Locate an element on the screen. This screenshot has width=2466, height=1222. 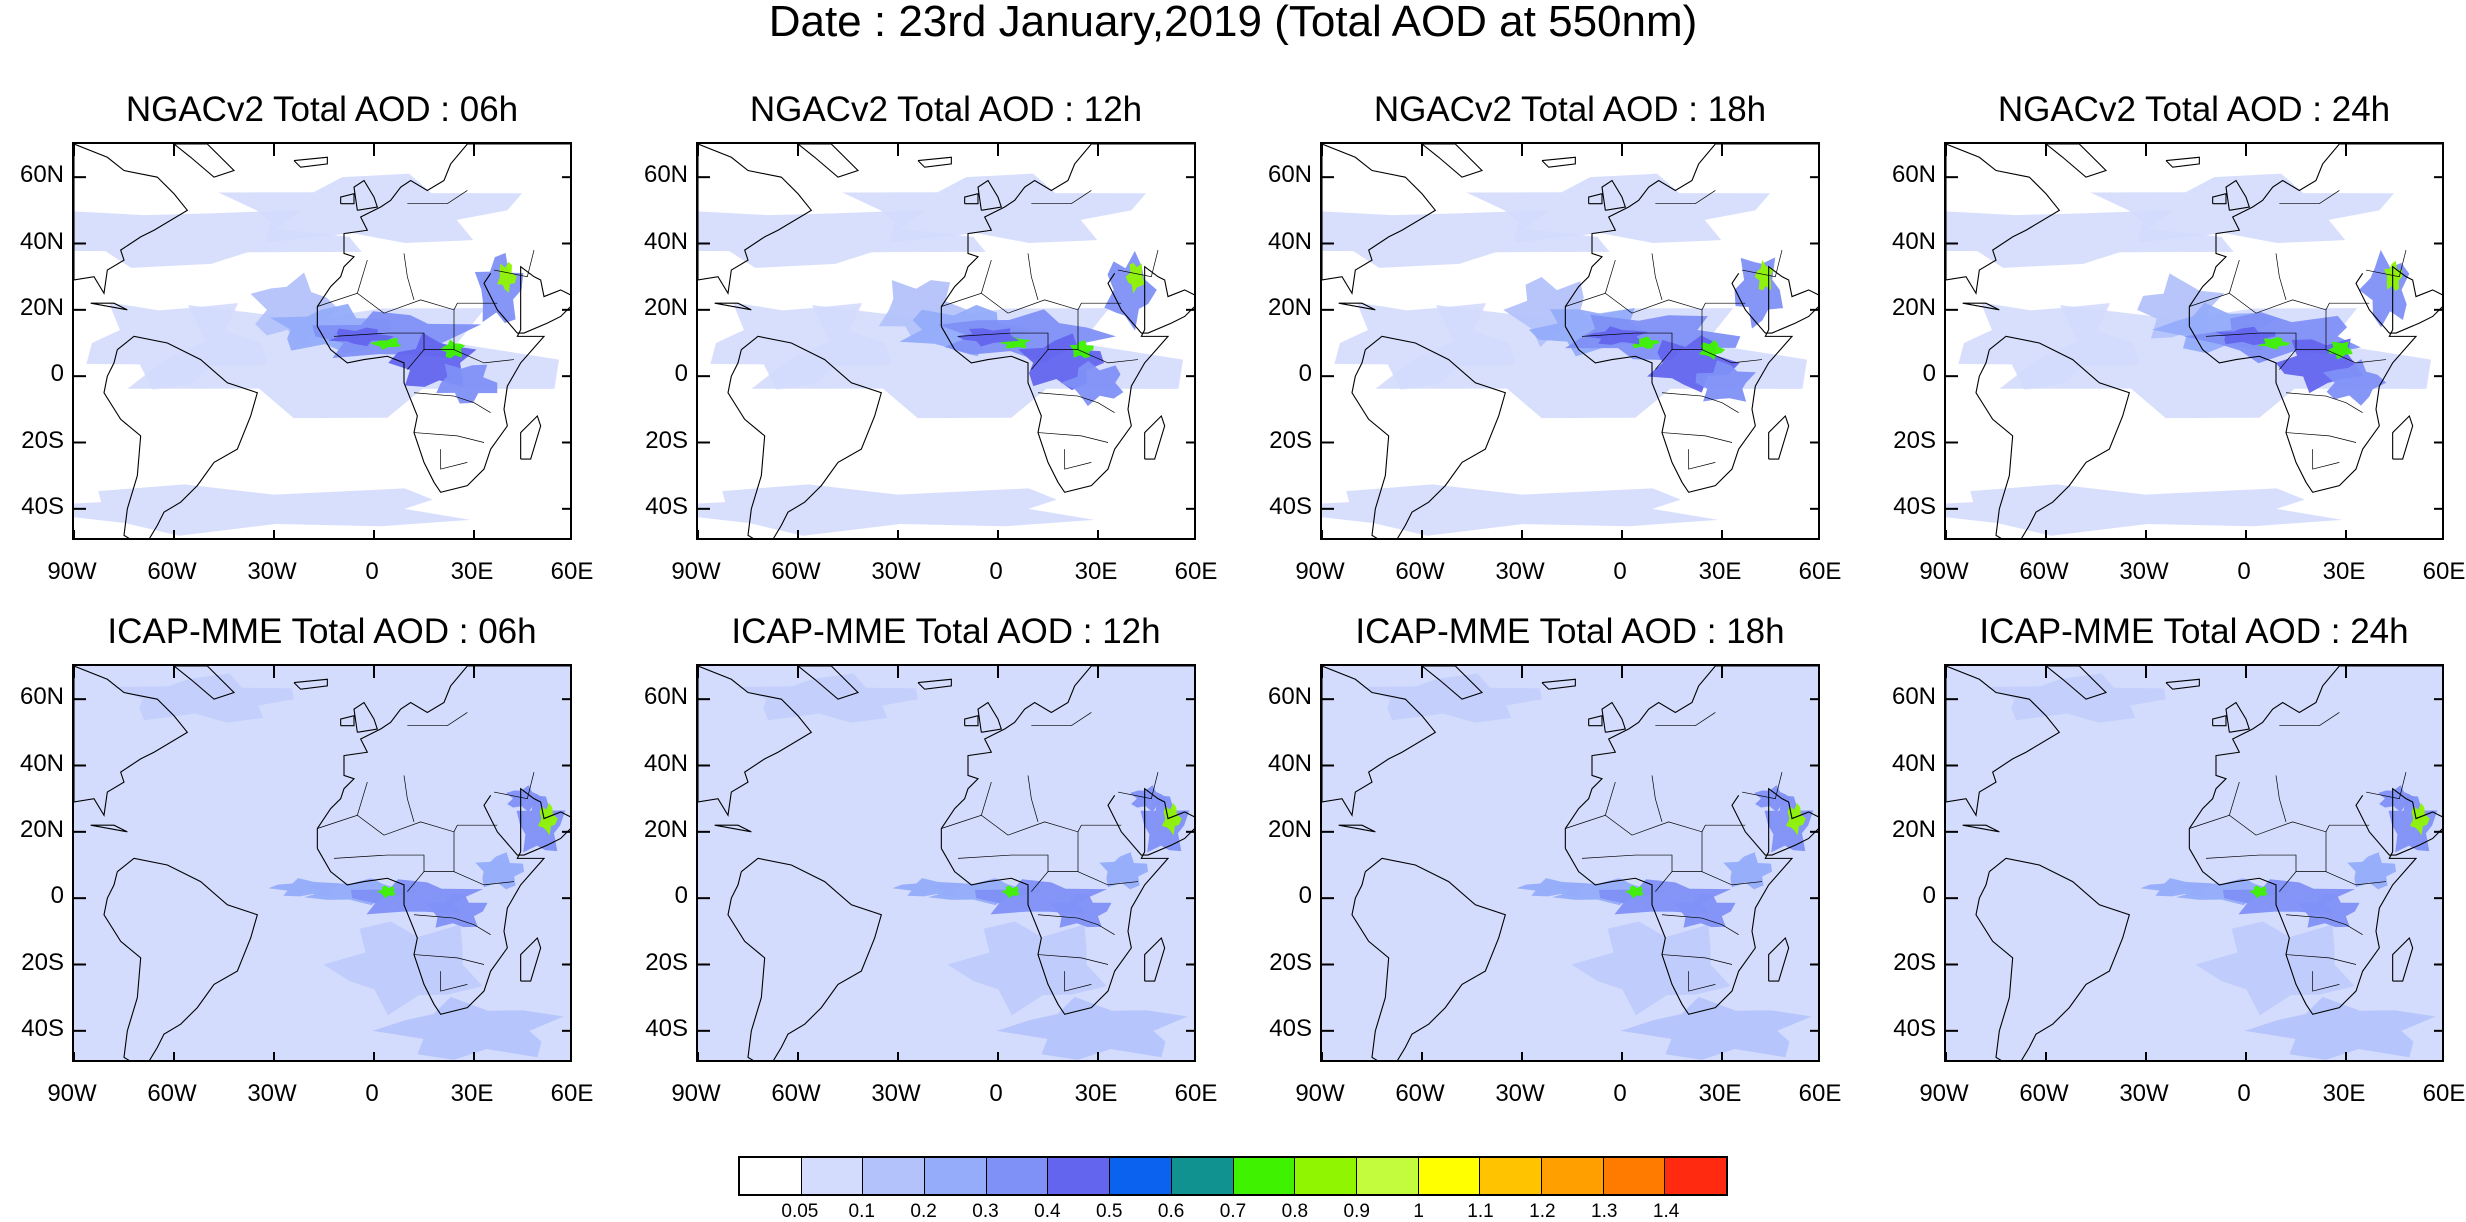
lon-label: 60W is located at coordinates (796, 571).